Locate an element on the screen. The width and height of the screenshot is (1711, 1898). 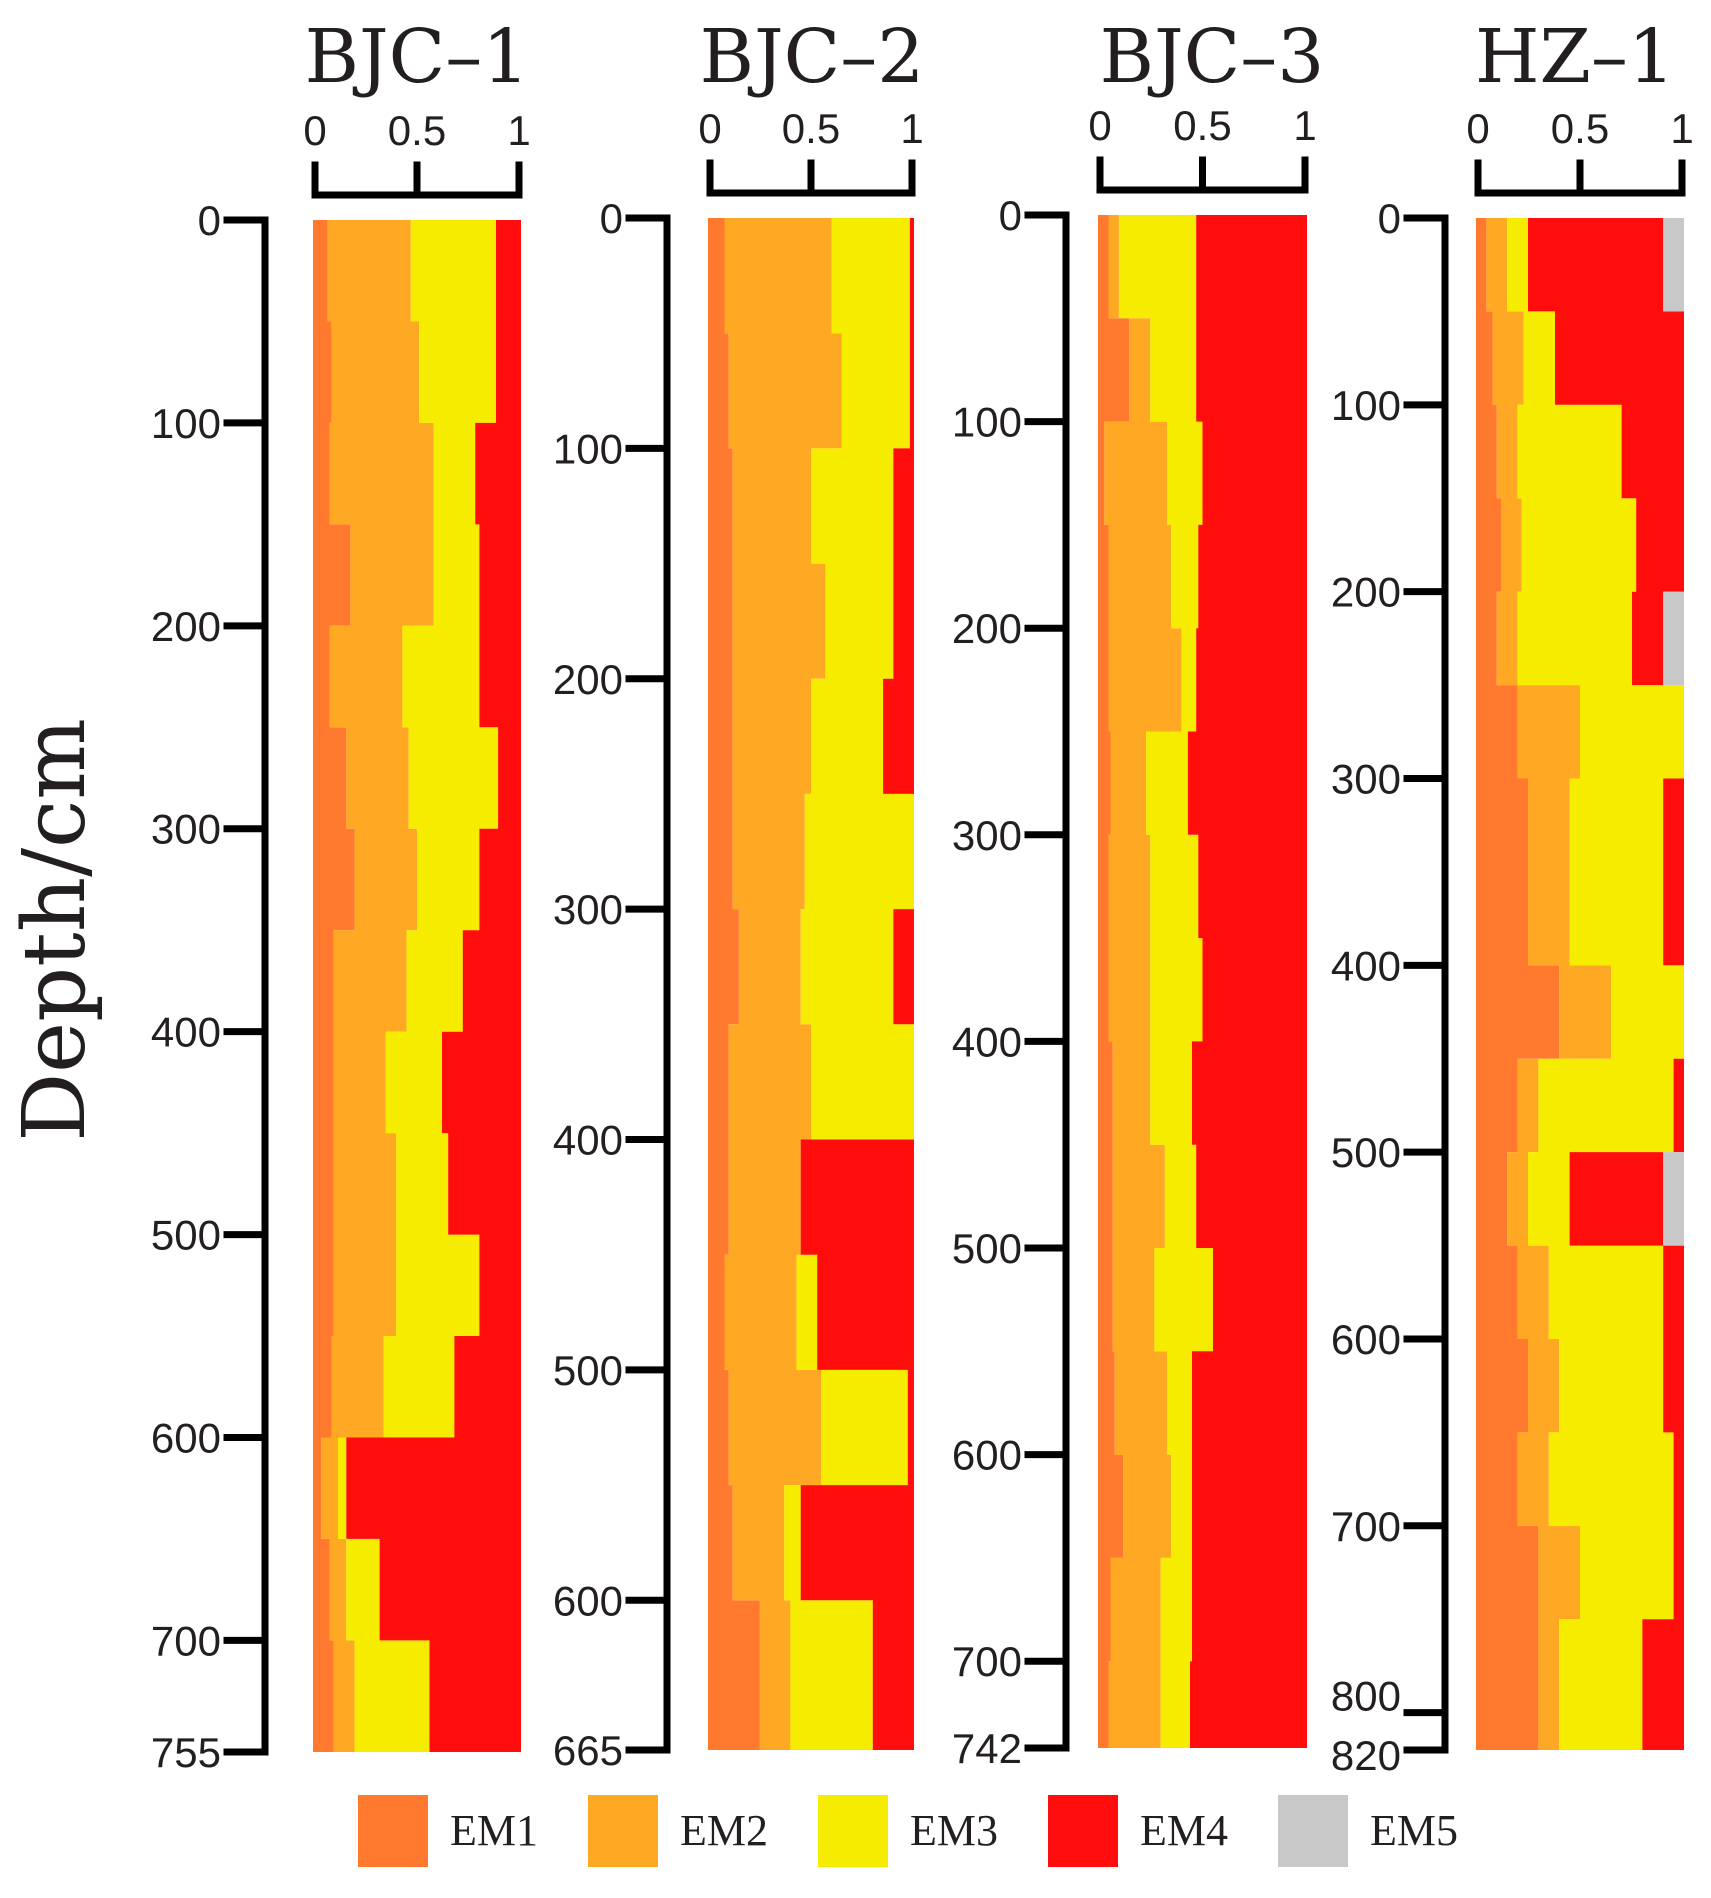
area-em5 is located at coordinates (1673, 984).